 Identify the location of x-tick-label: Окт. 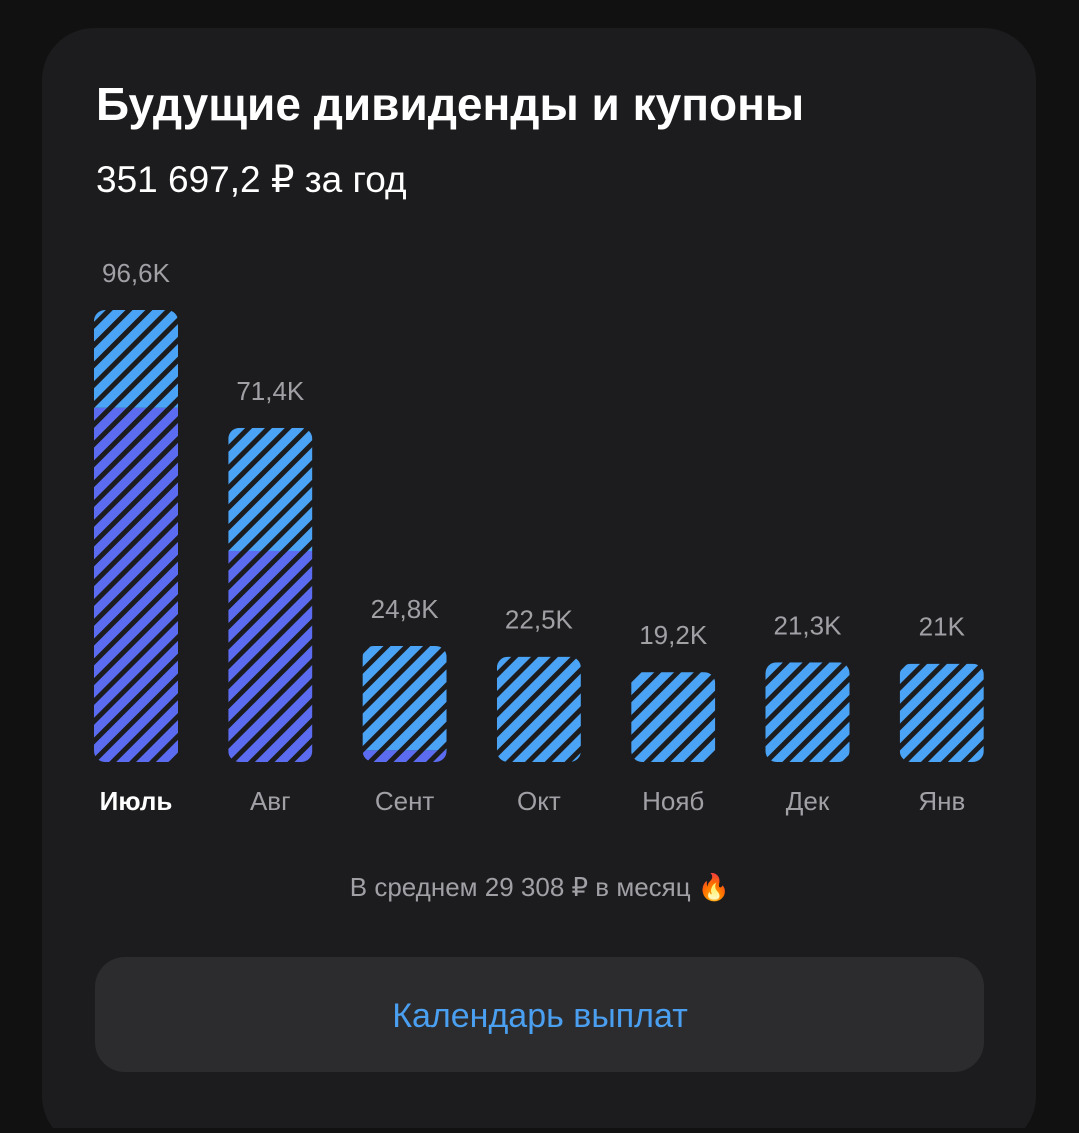
(539, 801).